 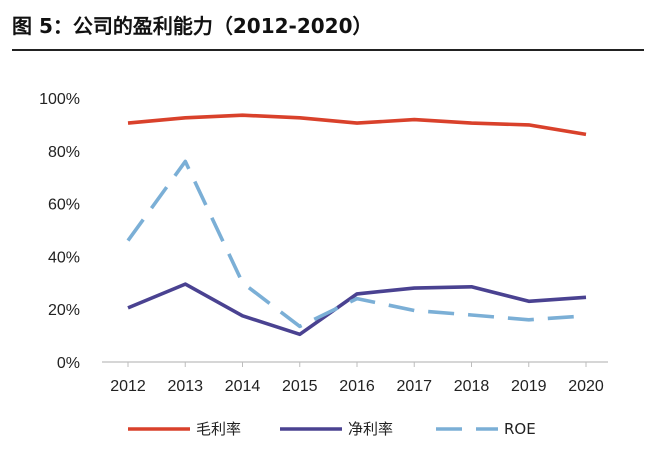 I want to click on y-tick-label: 40%, so click(x=64, y=257).